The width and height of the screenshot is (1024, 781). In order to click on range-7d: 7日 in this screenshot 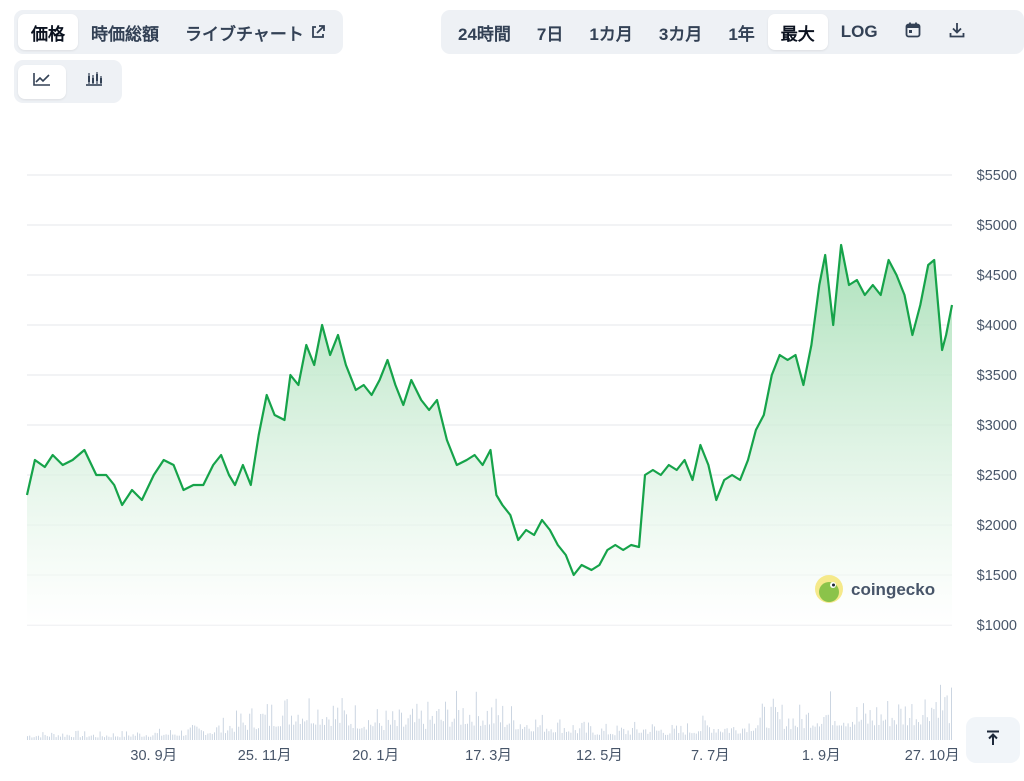, I will do `click(550, 34)`.